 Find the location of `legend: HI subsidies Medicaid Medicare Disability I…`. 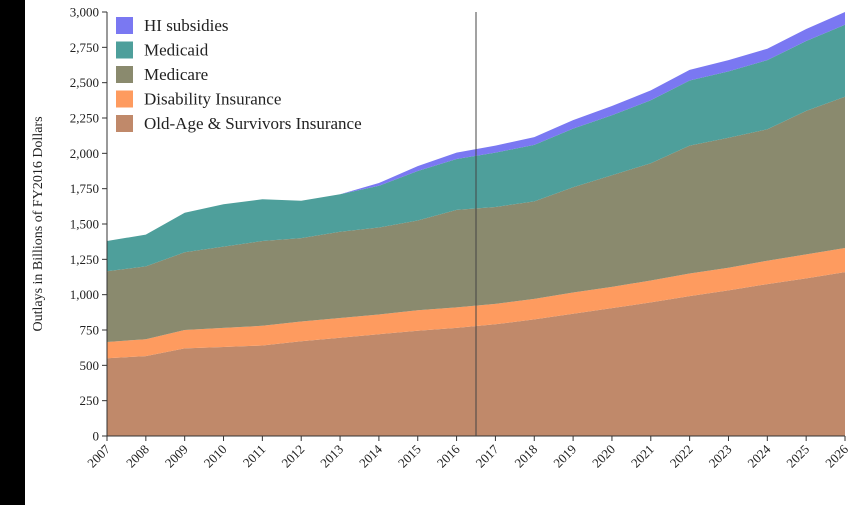

legend: HI subsidies Medicaid Medicare Disability I… is located at coordinates (239, 74).